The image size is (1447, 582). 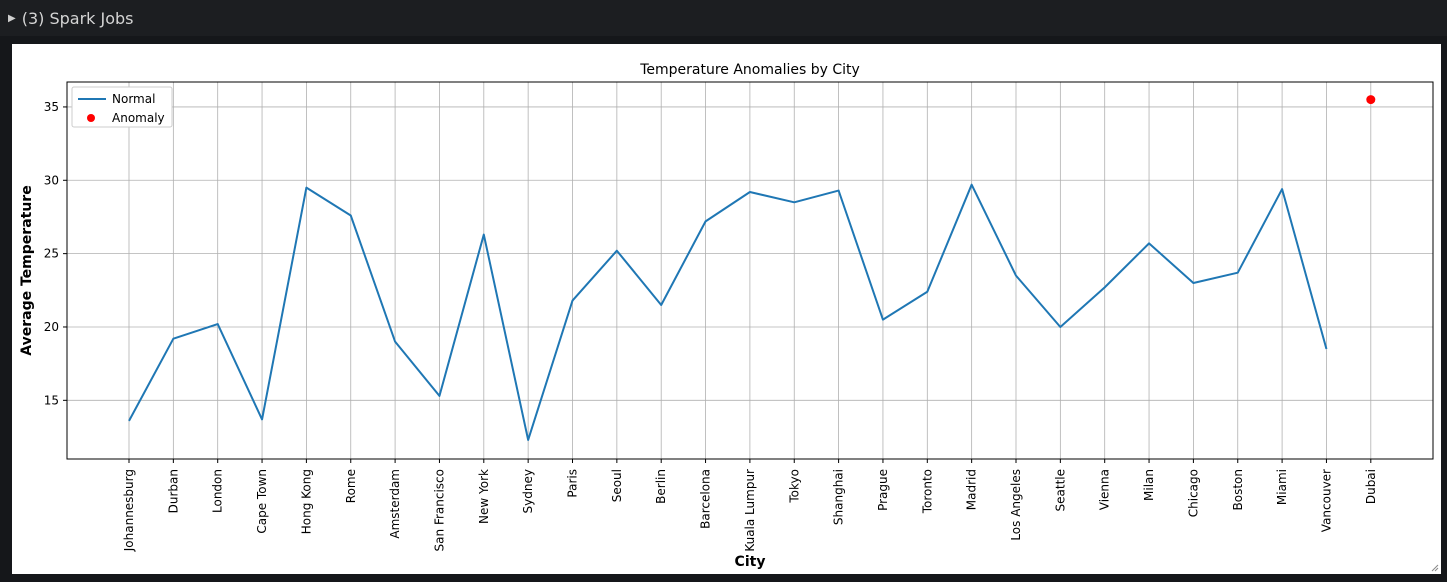 What do you see at coordinates (133, 99) in the screenshot?
I see `legend-normal-label: Normal` at bounding box center [133, 99].